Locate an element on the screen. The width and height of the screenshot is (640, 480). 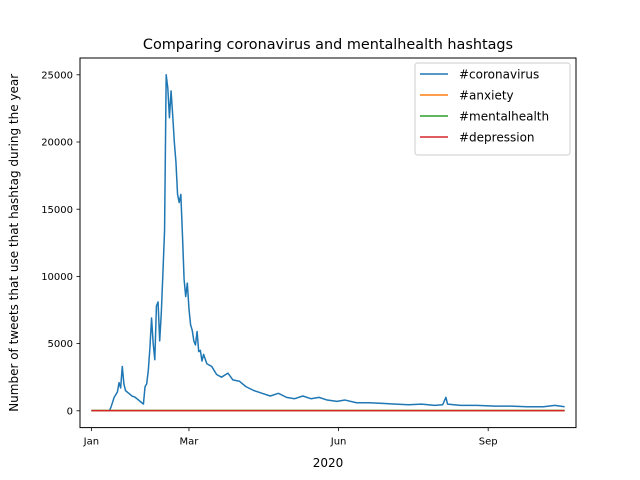
y-axis-ticks: 0 5000 10000 15000 20000 25000 is located at coordinates (60, 243).